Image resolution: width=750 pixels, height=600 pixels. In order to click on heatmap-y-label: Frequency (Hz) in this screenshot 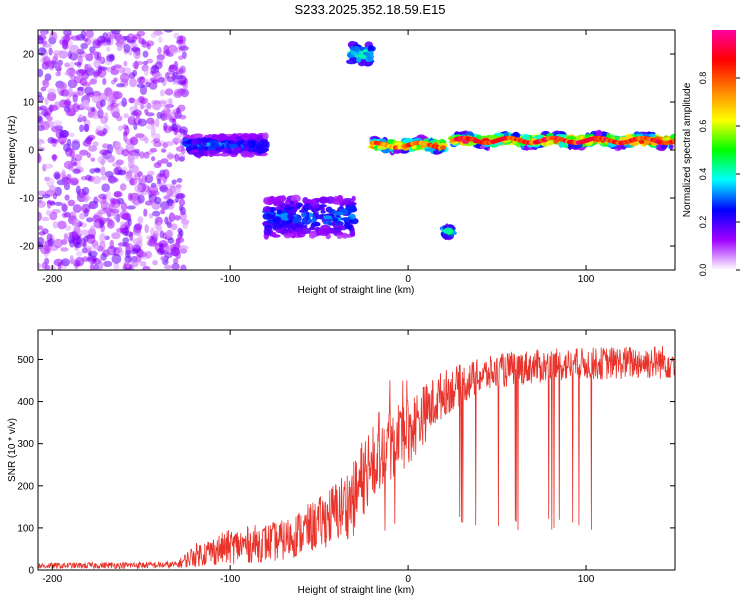, I will do `click(12, 150)`.